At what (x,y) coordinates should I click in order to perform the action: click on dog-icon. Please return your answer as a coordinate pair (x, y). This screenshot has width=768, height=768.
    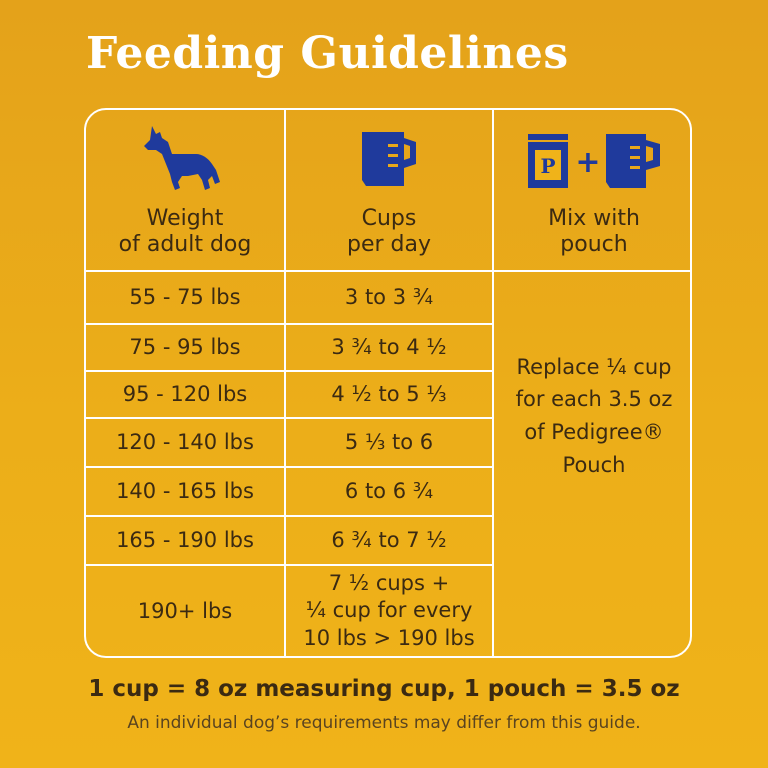
    Looking at the image, I should click on (182, 158).